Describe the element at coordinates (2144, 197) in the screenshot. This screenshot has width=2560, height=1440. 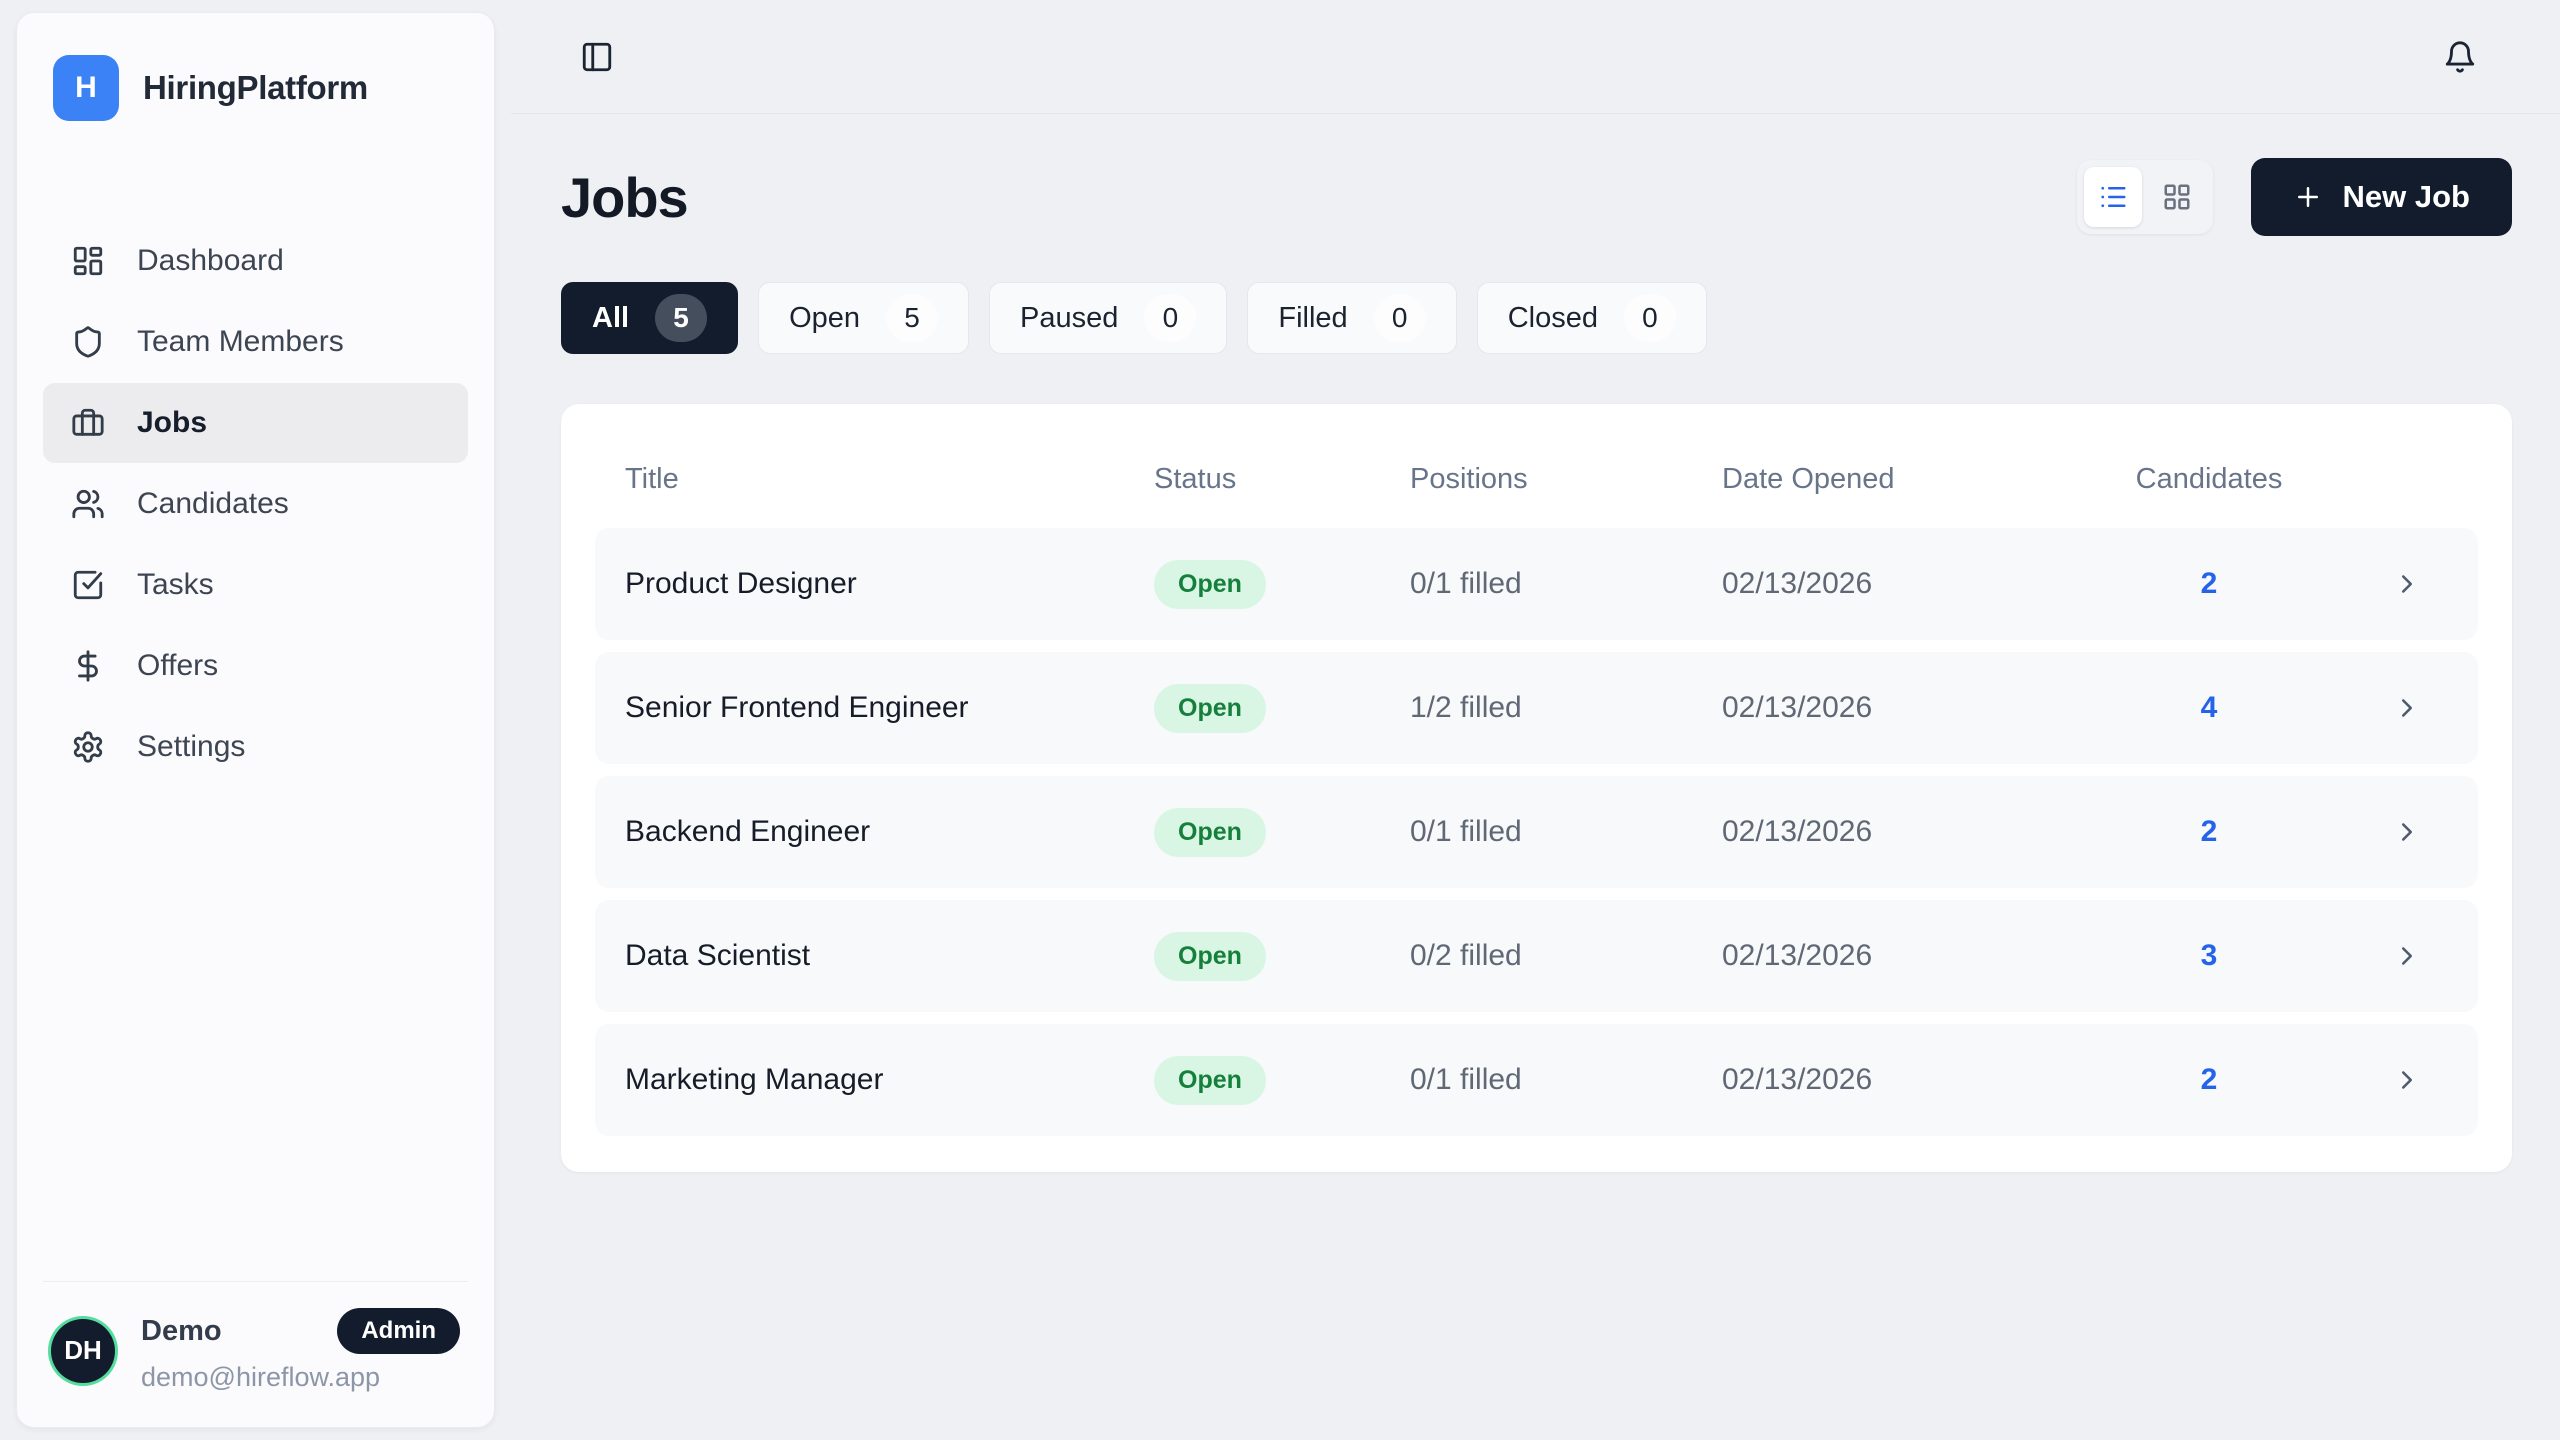
I see `view-toggle` at that location.